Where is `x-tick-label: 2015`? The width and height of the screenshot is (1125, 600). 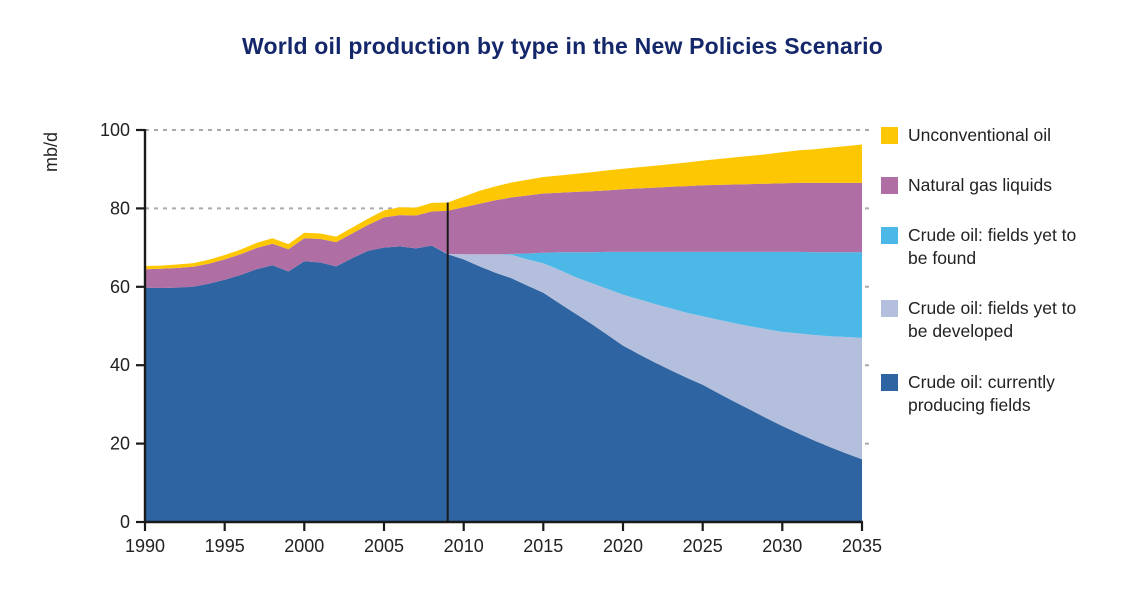
x-tick-label: 2015 is located at coordinates (543, 546).